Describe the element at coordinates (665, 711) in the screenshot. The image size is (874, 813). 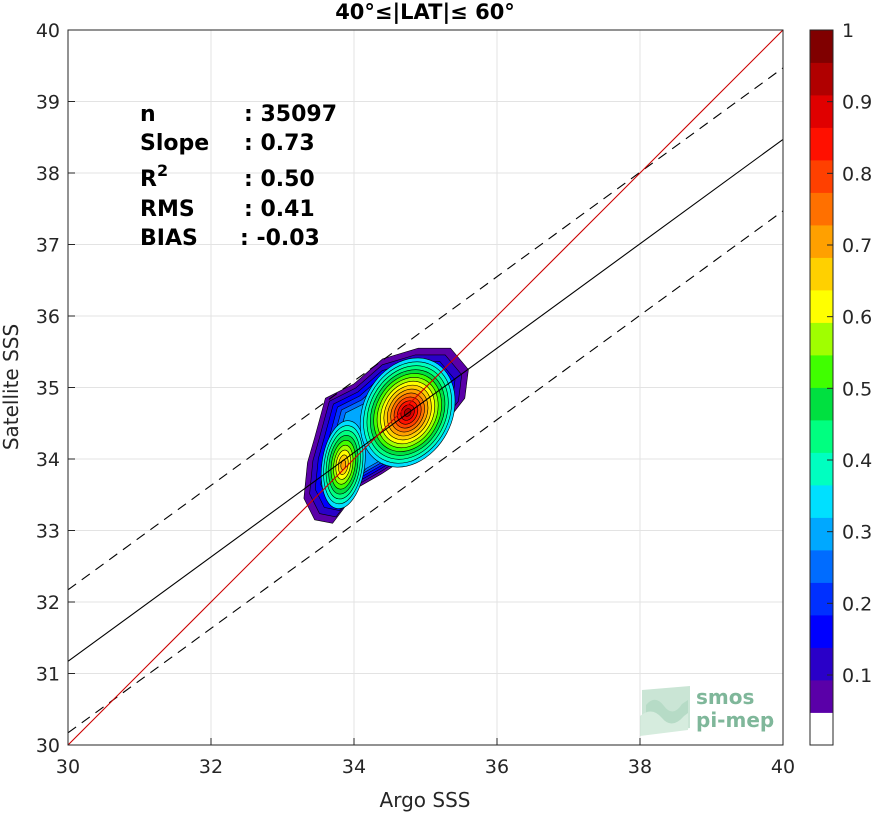
I see `logo-graphic` at that location.